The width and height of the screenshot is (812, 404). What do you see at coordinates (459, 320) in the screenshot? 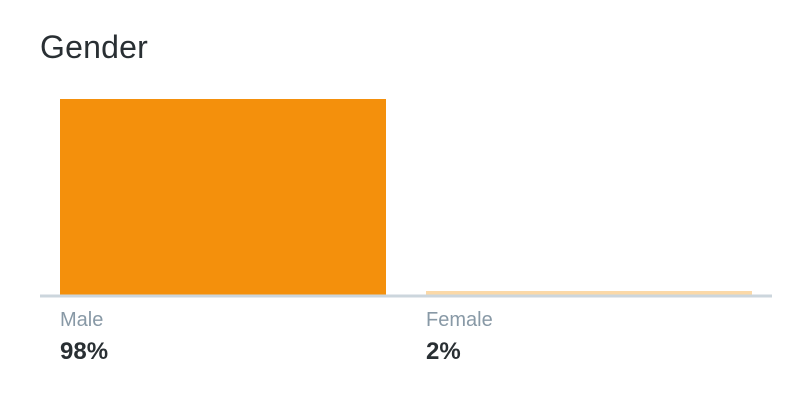
I see `category-label-female: Female` at bounding box center [459, 320].